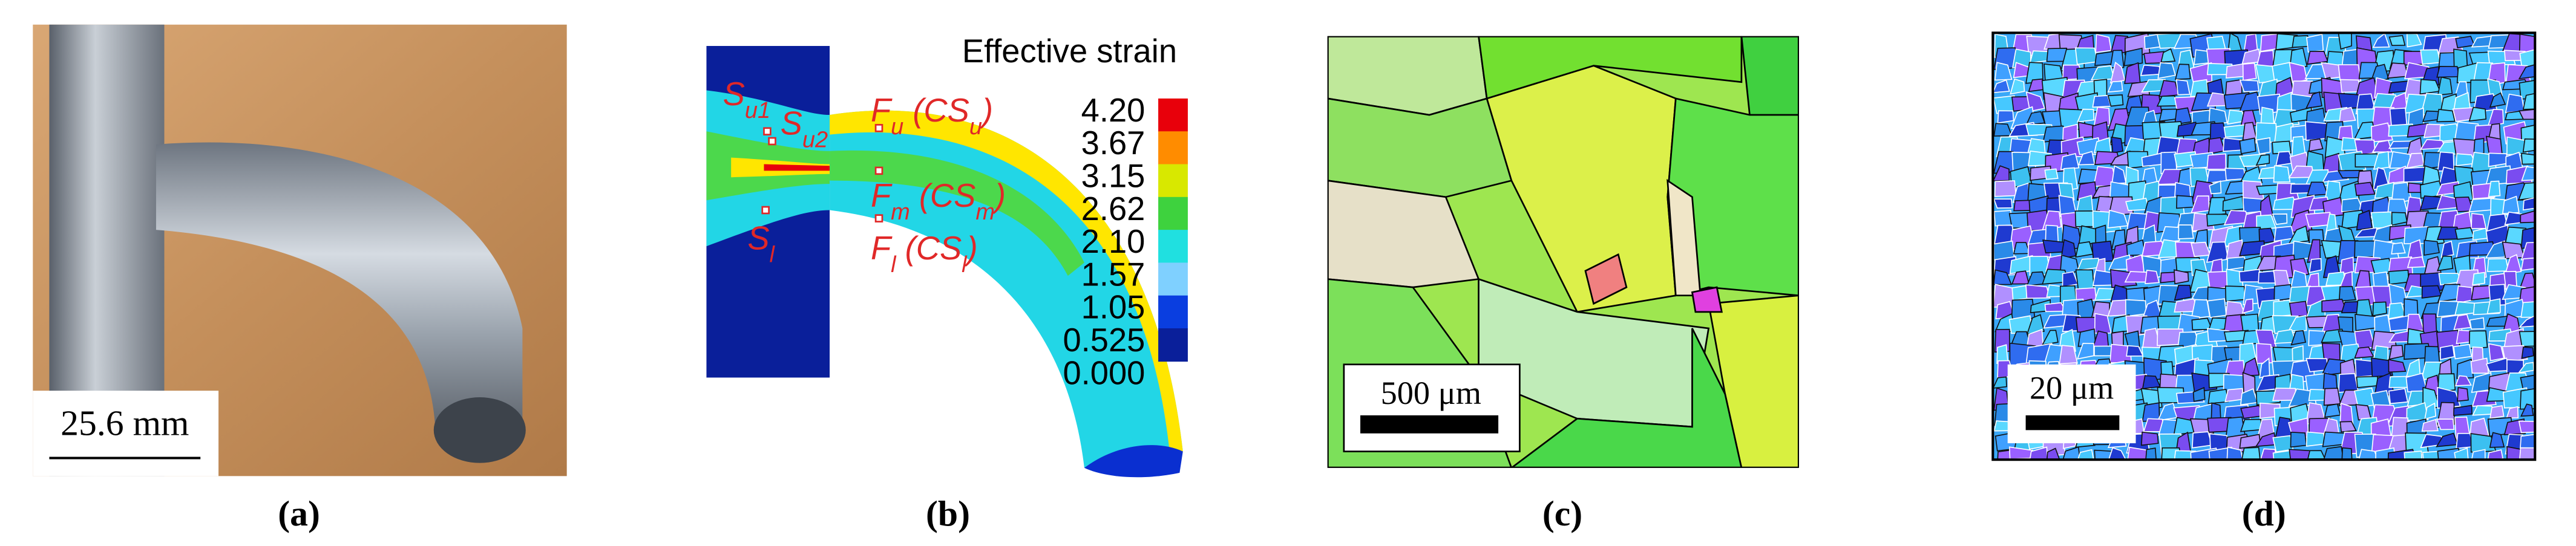 This screenshot has height=546, width=2576. Describe the element at coordinates (1069, 51) in the screenshot. I see `legend-title: Effective strain` at that location.